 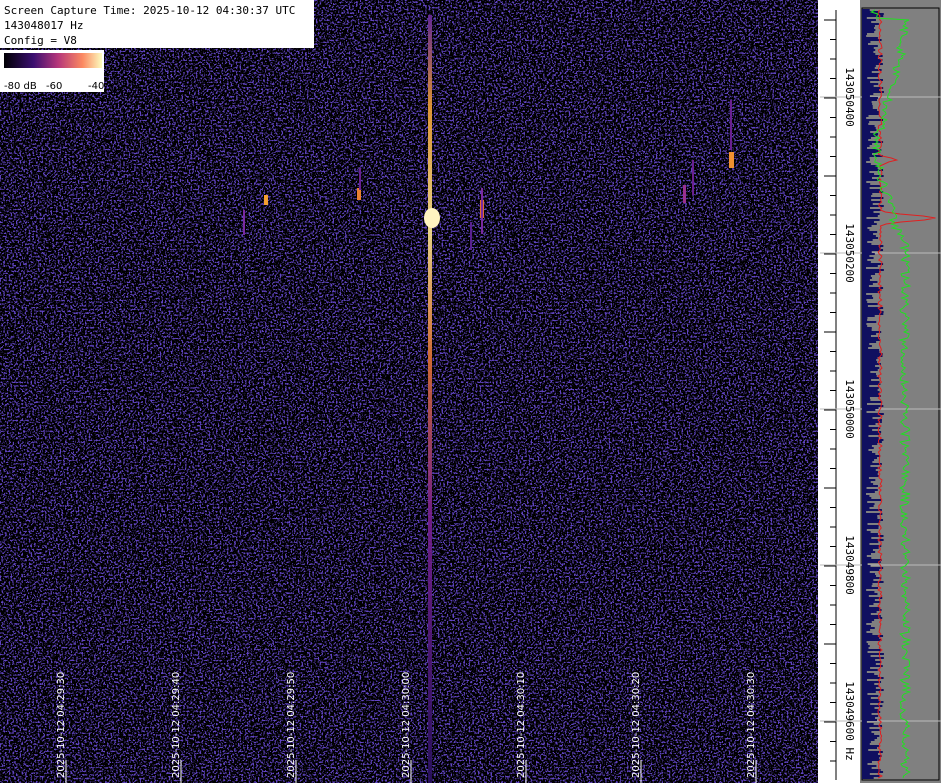 I want to click on frequency: 143048017 Hz, so click(x=43, y=25).